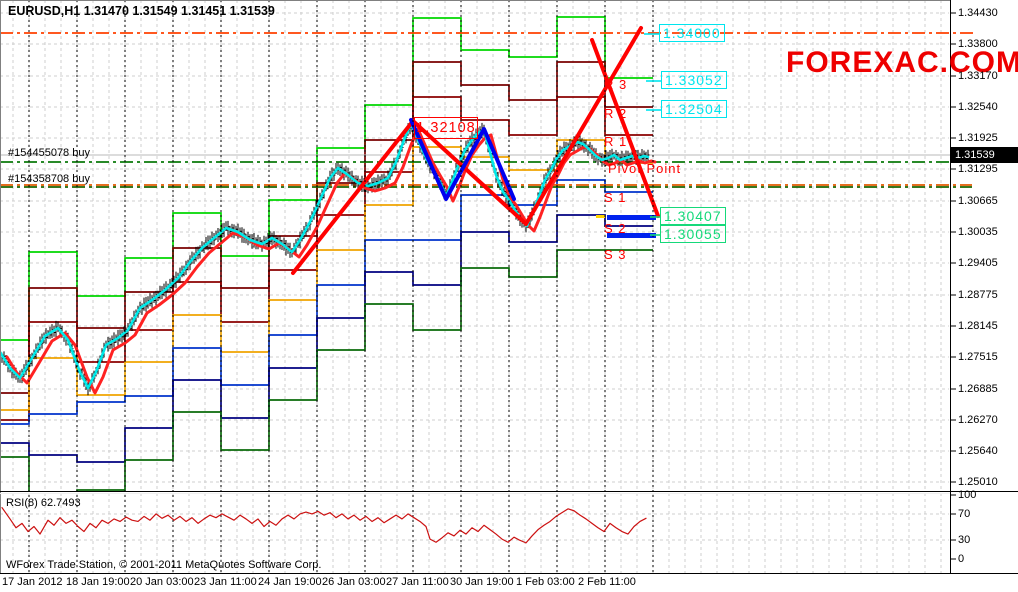 Image resolution: width=1018 pixels, height=592 pixels. What do you see at coordinates (978, 76) in the screenshot?
I see `price-axis-label: 1.33170` at bounding box center [978, 76].